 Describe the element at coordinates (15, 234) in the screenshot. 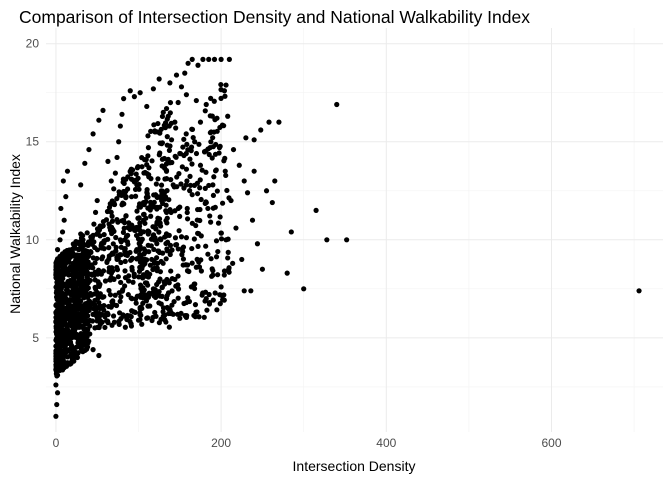

I see `y-axis-title: National Walkability Index` at that location.